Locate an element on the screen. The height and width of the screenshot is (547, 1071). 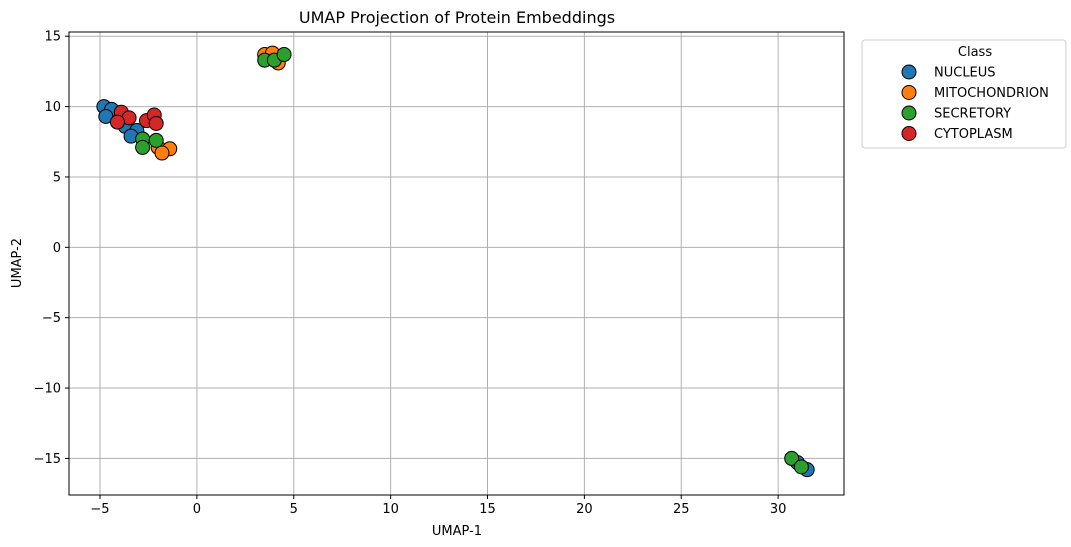
data-point-mitochondrion is located at coordinates (162, 153).